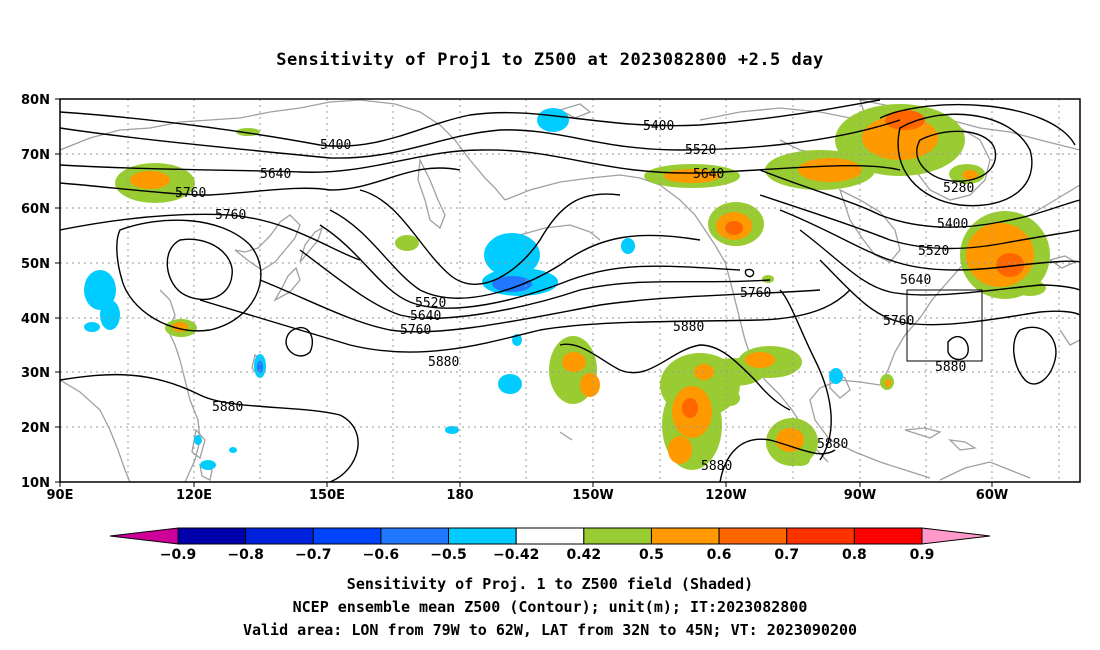 The image size is (1100, 650). I want to click on colorbar-label: −0.6, so click(381, 555).